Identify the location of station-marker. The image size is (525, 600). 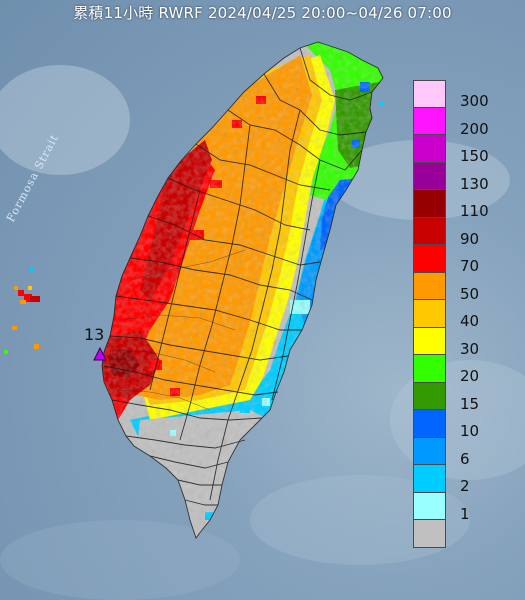
(100, 353).